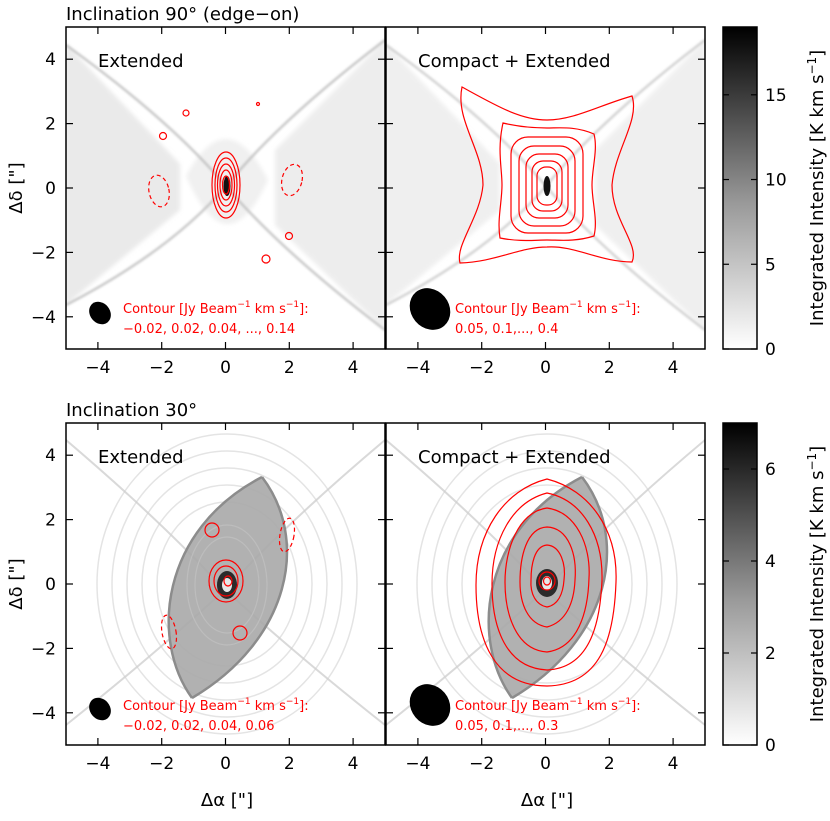 This screenshot has width=830, height=821. Describe the element at coordinates (131, 410) in the screenshot. I see `row2-title: Inclination 30°` at that location.